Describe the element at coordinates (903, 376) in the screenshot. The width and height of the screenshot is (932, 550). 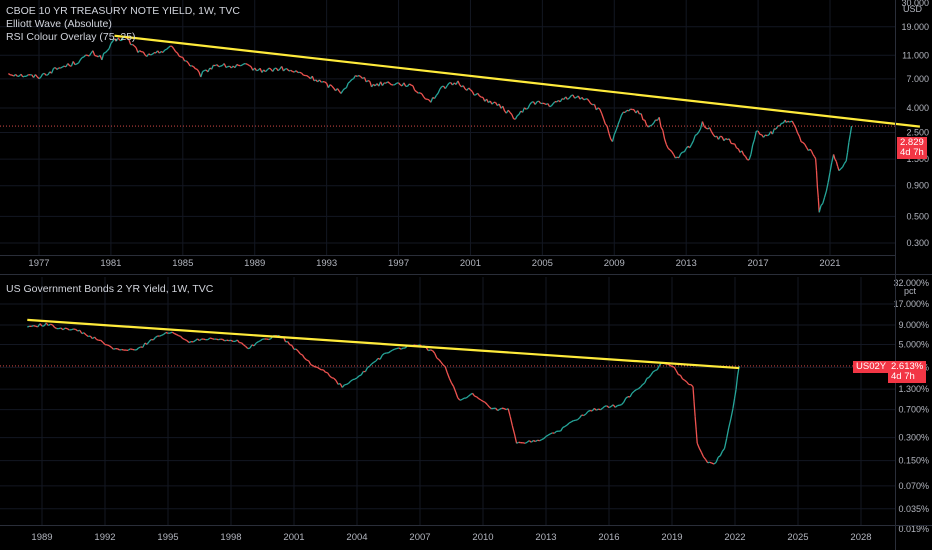
I see `bottom-price-countdown: 4d 7h` at that location.